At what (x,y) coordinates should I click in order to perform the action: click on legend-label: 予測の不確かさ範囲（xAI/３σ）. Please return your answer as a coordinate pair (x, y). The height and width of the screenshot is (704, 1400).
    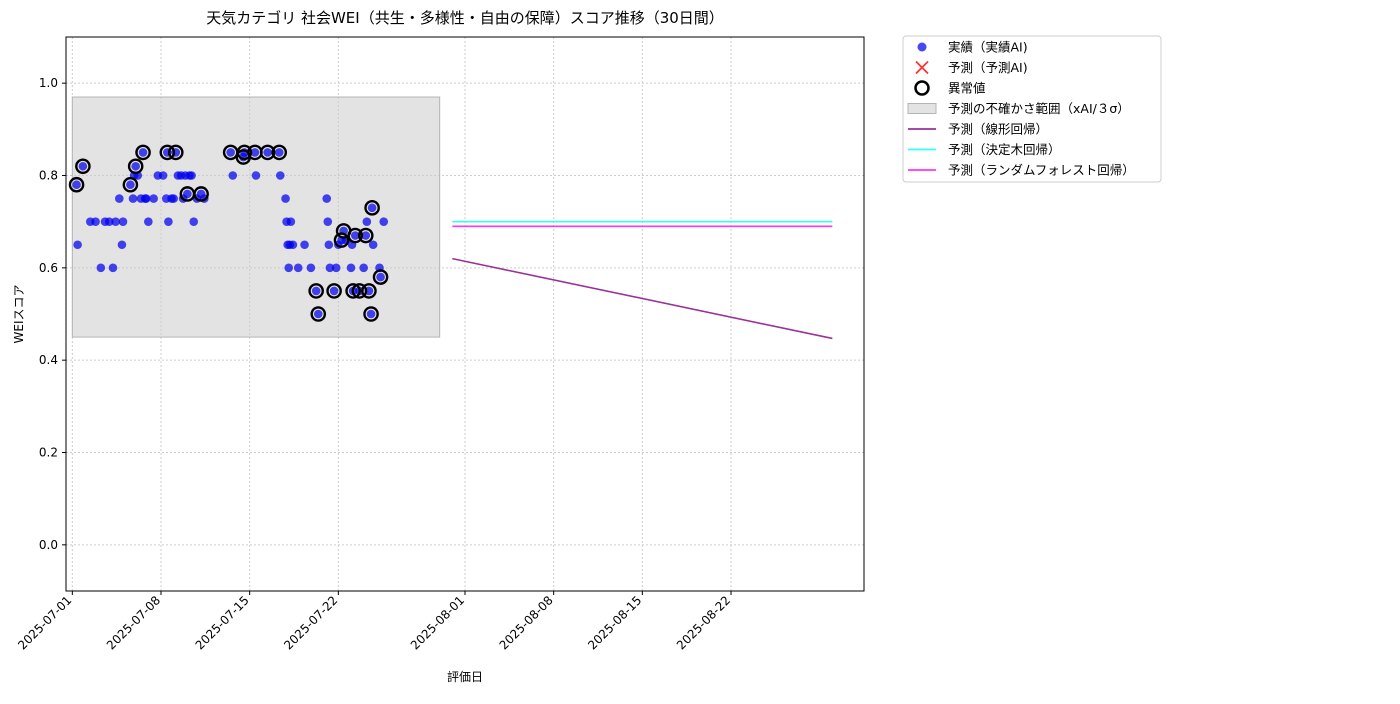
    Looking at the image, I should click on (1039, 108).